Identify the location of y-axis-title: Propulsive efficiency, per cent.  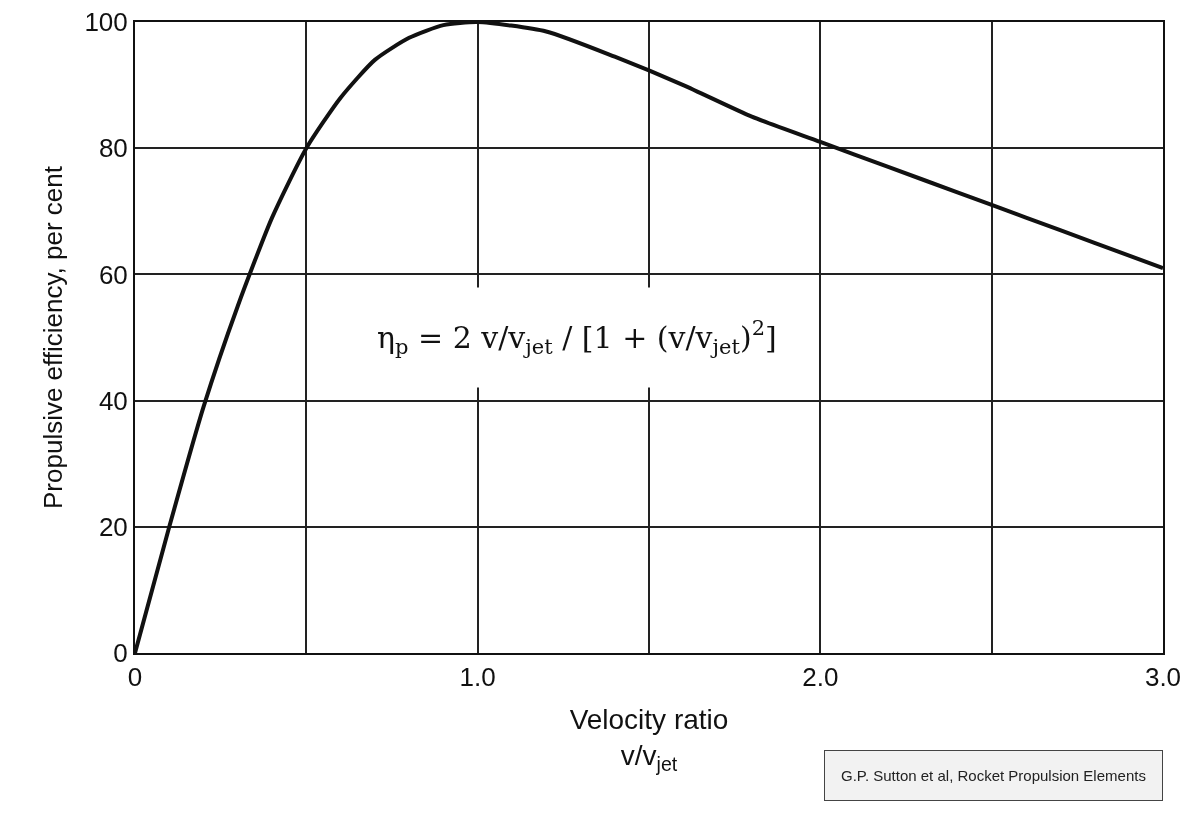
(53, 337).